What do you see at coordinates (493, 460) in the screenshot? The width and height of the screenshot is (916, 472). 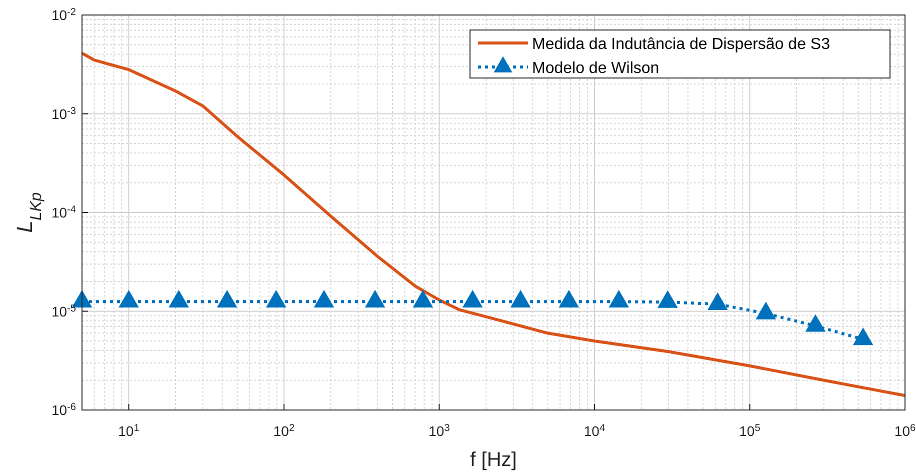 I see `x-axis-title: f [Hz]` at bounding box center [493, 460].